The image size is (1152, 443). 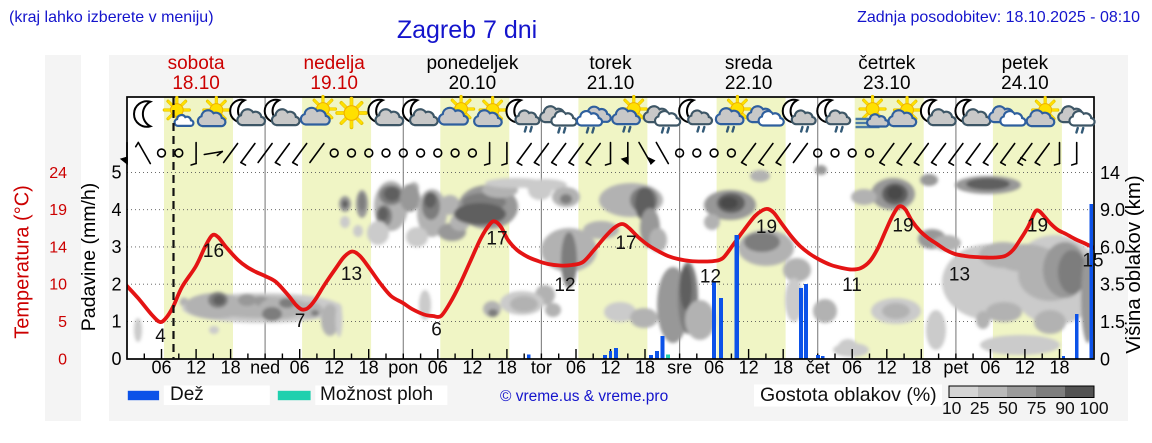 I want to click on svg-text: Možnost ploh, so click(x=376, y=394).